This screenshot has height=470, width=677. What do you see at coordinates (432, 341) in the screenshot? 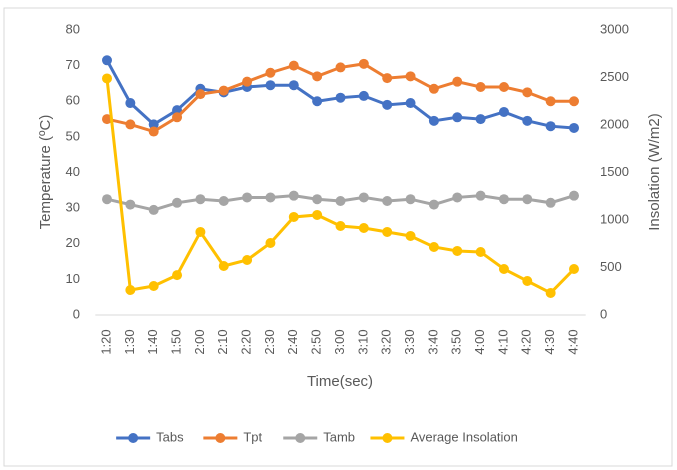
I see `x-tick-label: 3:40` at bounding box center [432, 341].